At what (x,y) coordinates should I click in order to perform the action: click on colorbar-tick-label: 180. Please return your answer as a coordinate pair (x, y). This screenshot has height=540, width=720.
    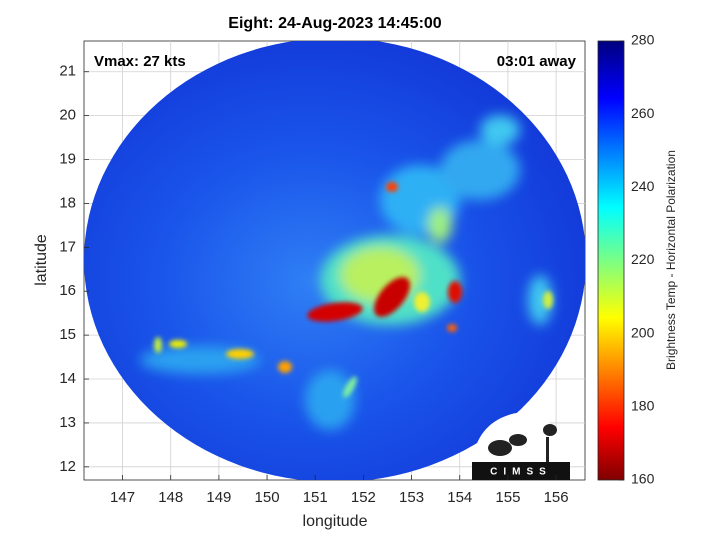
    Looking at the image, I should click on (643, 406).